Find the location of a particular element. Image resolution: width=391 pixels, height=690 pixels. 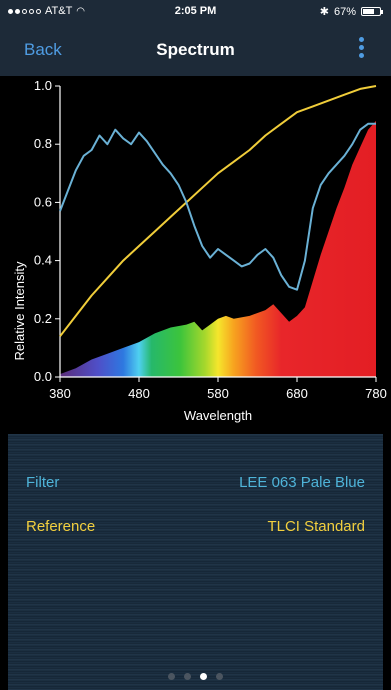

status-left: AT&T ◠ is located at coordinates (46, 11).